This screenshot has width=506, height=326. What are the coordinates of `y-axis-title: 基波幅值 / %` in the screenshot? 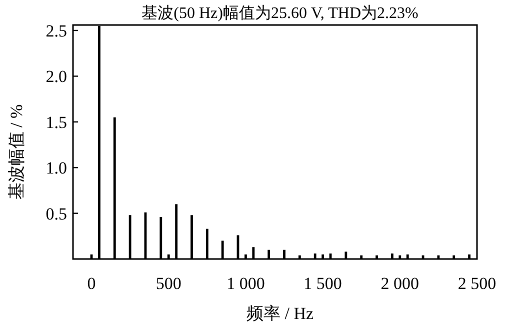 It's located at (16, 152).